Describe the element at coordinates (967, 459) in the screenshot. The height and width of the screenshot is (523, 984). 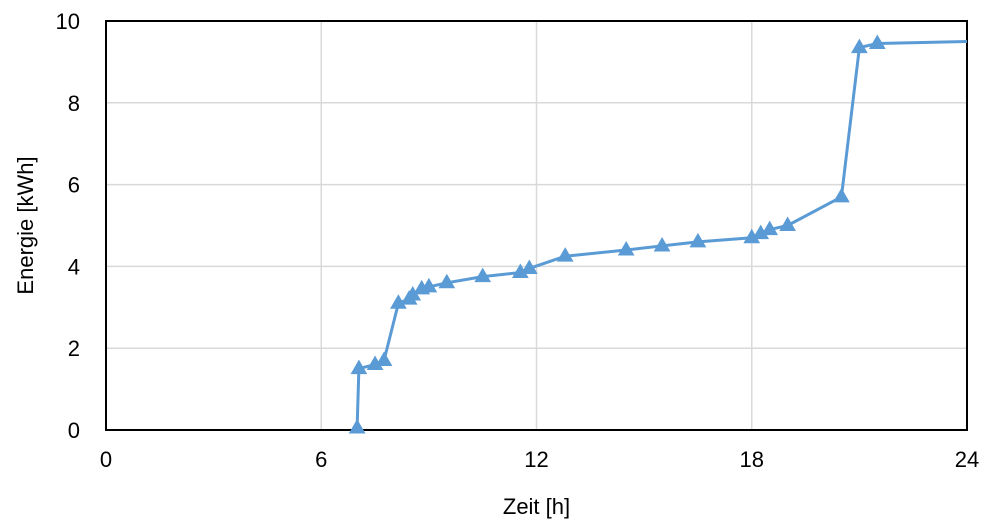
I see `x-tick-label: 24` at that location.